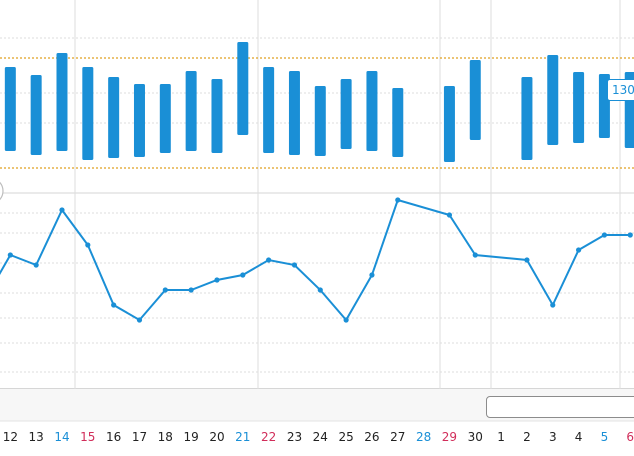 The width and height of the screenshot is (634, 456). I want to click on x-tick-17: 17, so click(139, 437).